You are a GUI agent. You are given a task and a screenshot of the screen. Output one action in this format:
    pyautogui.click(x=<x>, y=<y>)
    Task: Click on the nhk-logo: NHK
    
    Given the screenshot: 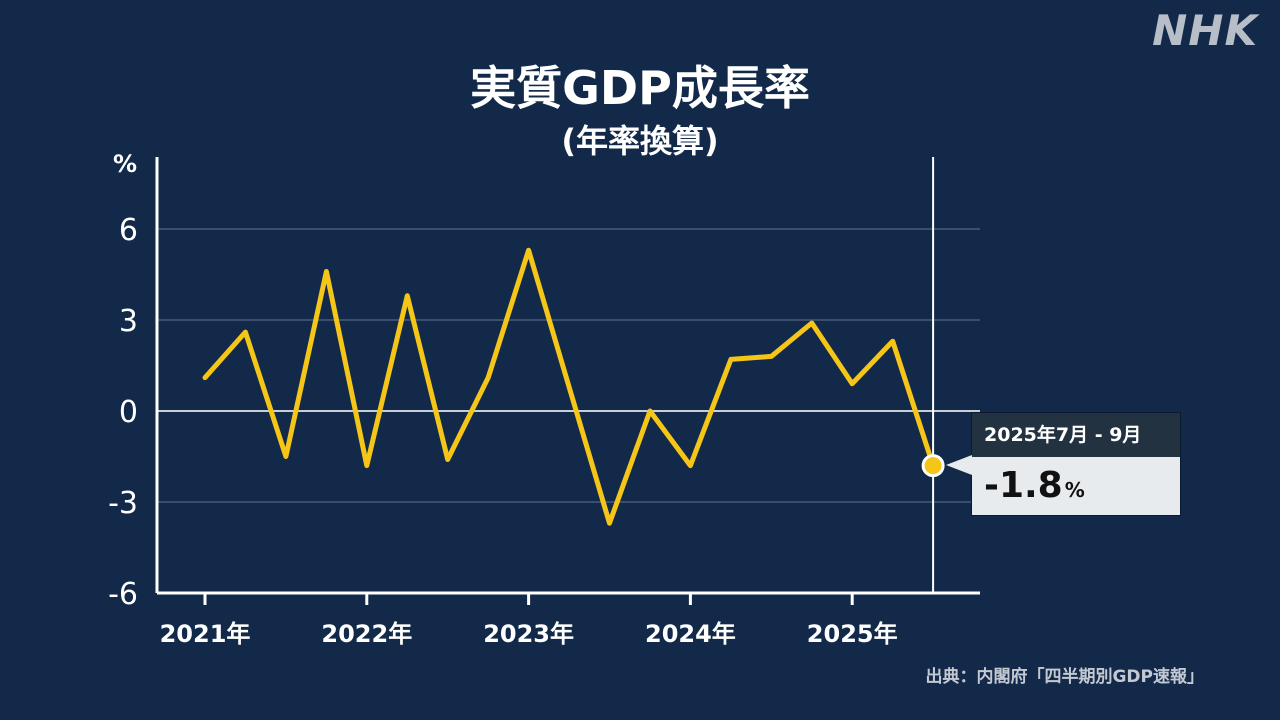 What is the action you would take?
    pyautogui.click(x=1205, y=30)
    